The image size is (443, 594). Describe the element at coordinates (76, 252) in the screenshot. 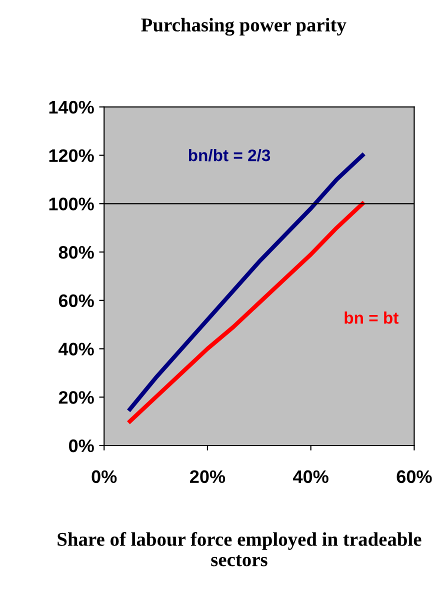

I see `y-tick-label: 80%` at that location.